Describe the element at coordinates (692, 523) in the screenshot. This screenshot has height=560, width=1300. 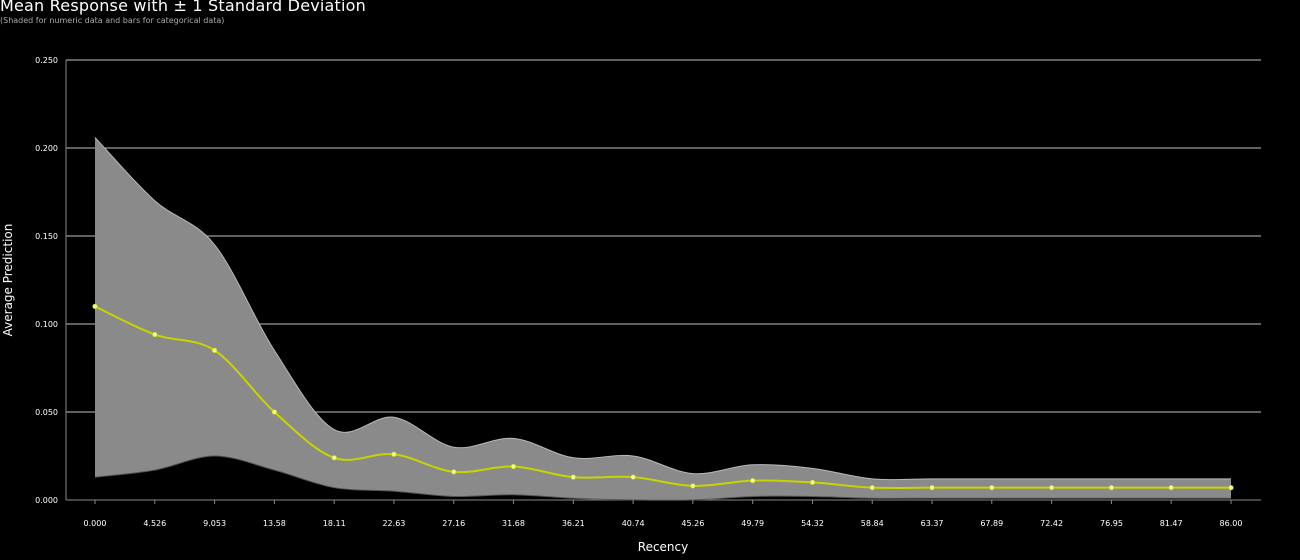
I see `x-tick-label: 45.26` at that location.